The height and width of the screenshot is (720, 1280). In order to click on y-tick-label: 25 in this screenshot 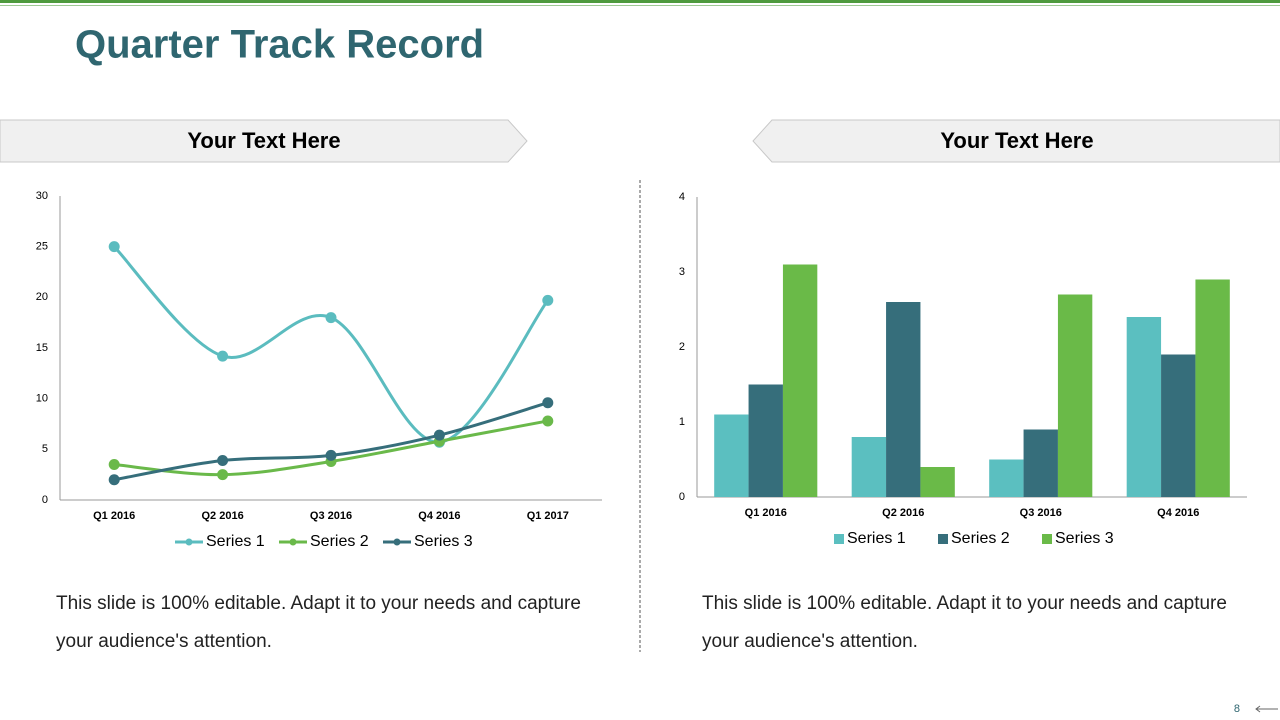, I will do `click(42, 247)`.